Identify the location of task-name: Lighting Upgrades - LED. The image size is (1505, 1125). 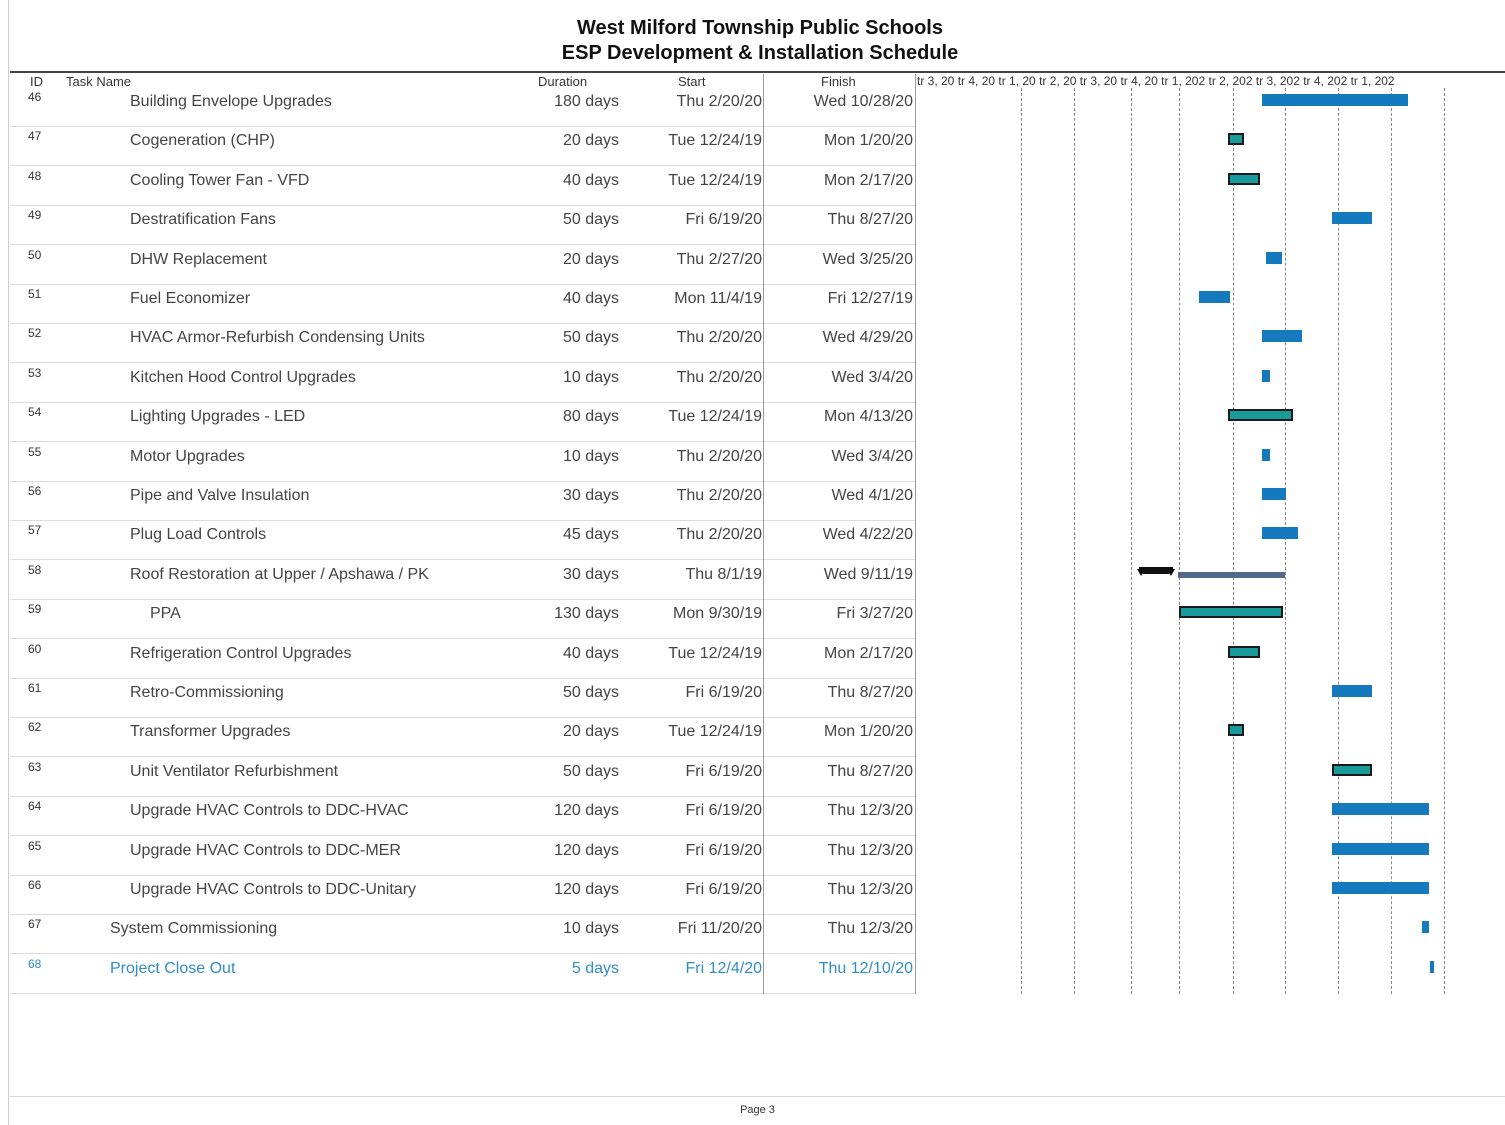
(218, 417).